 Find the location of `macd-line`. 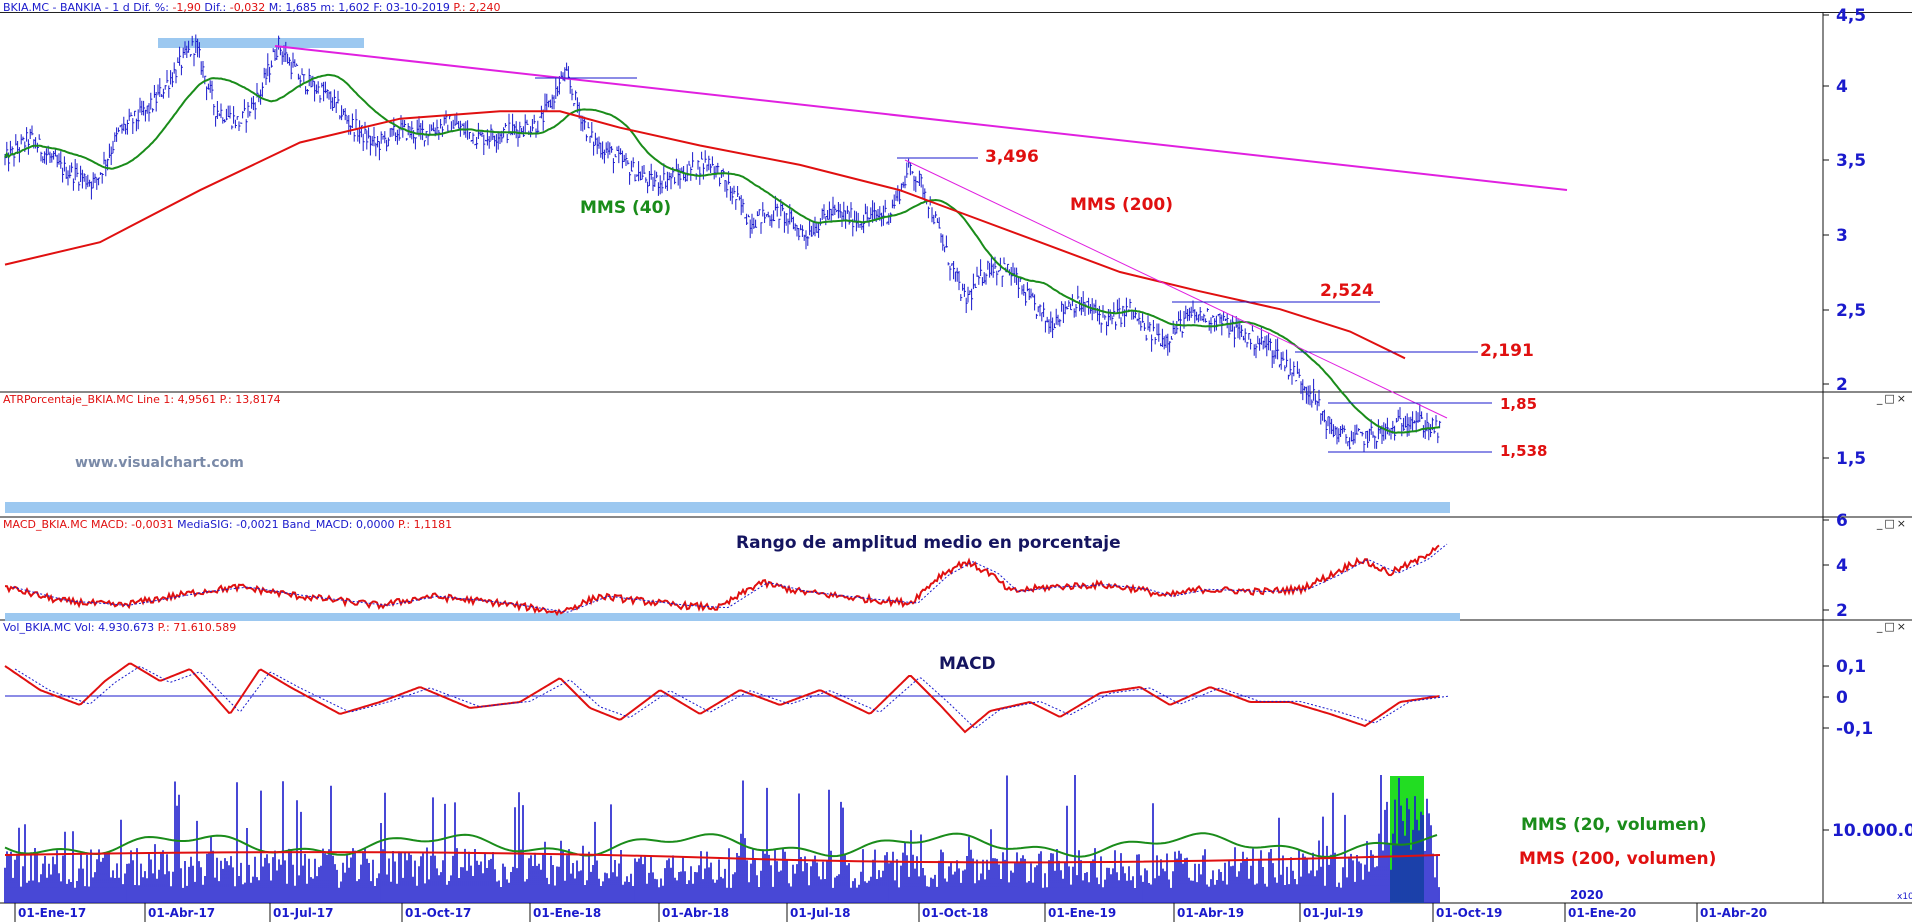

macd-line is located at coordinates (722, 698).